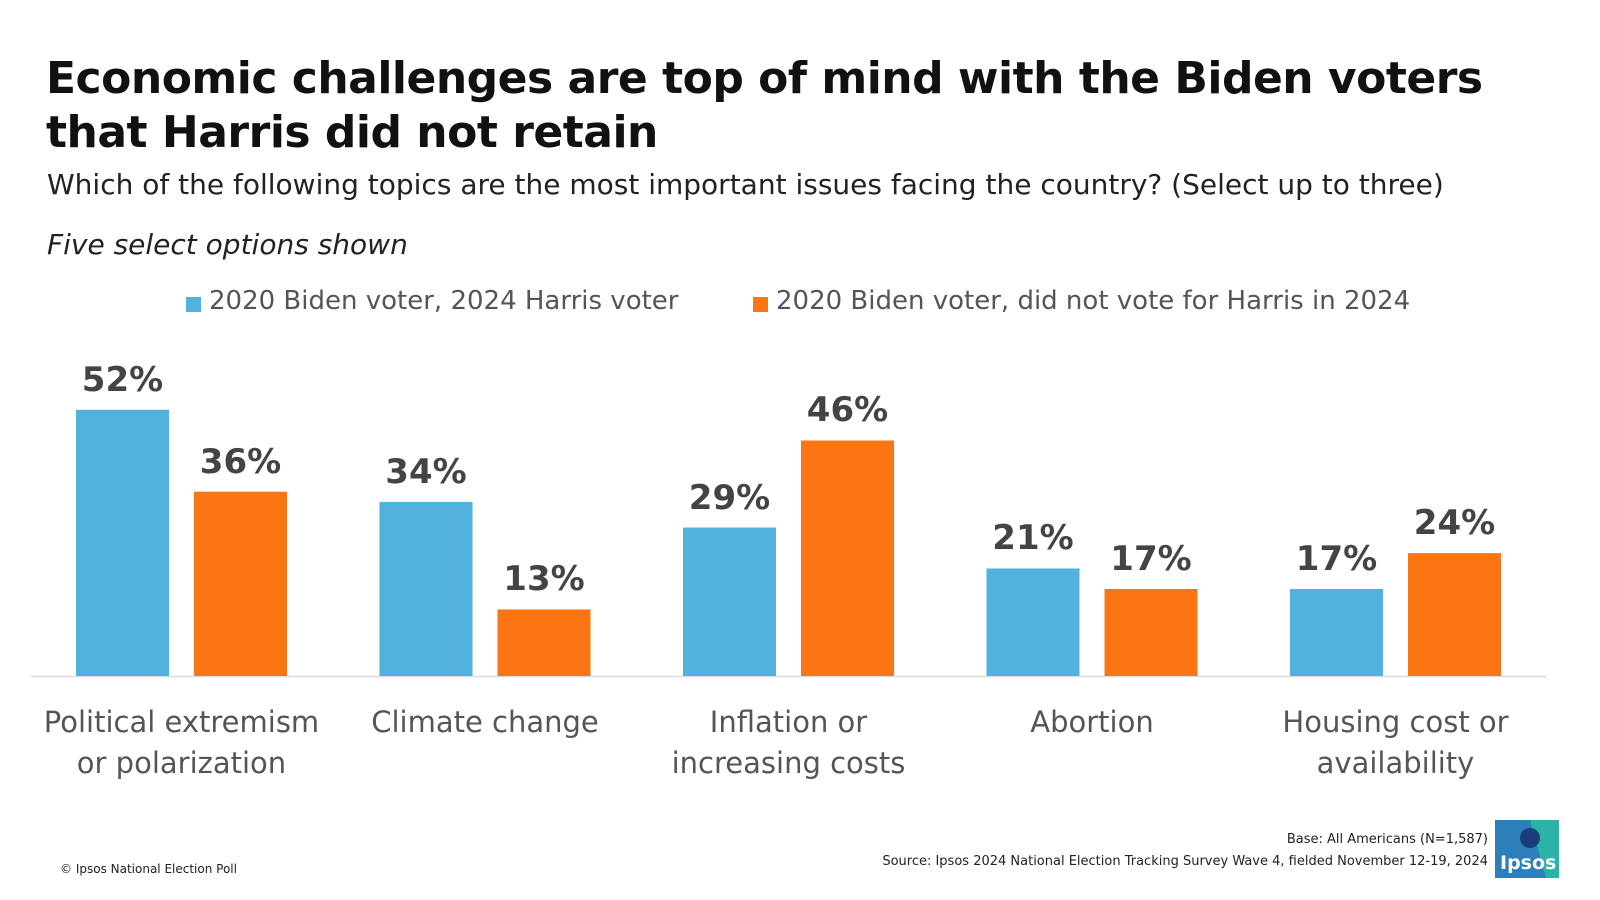 This screenshot has width=1600, height=900. I want to click on x-tick-label: Inflation or increasing costs, so click(788, 742).